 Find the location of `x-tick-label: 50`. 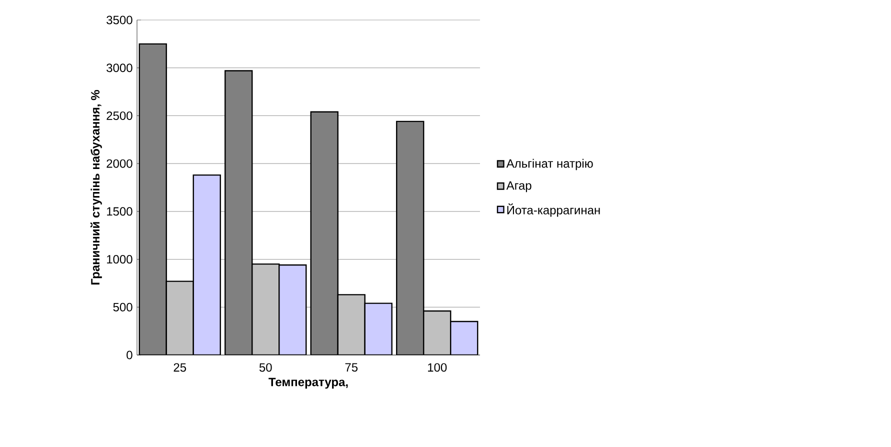

x-tick-label: 50 is located at coordinates (265, 367).